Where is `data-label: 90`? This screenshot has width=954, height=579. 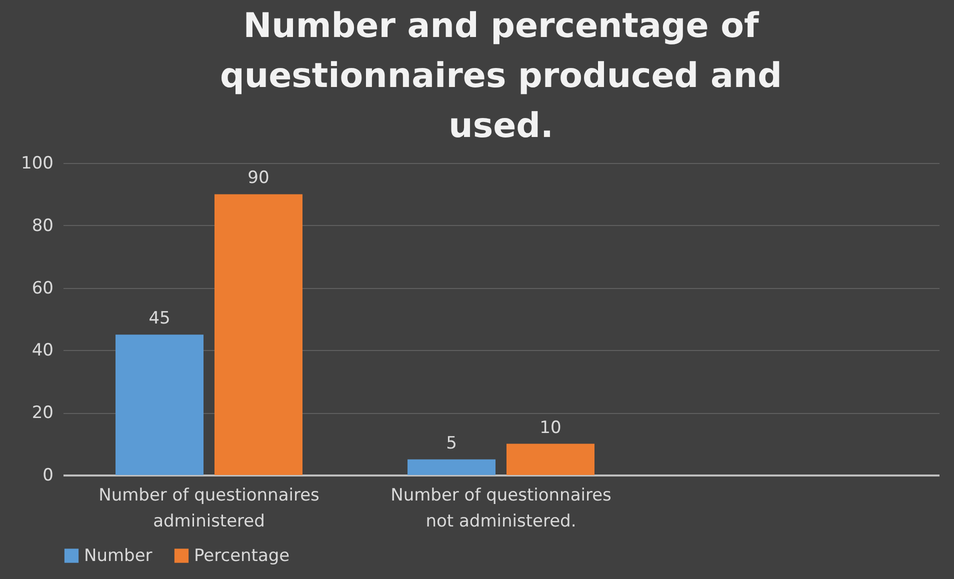 data-label: 90 is located at coordinates (259, 178).